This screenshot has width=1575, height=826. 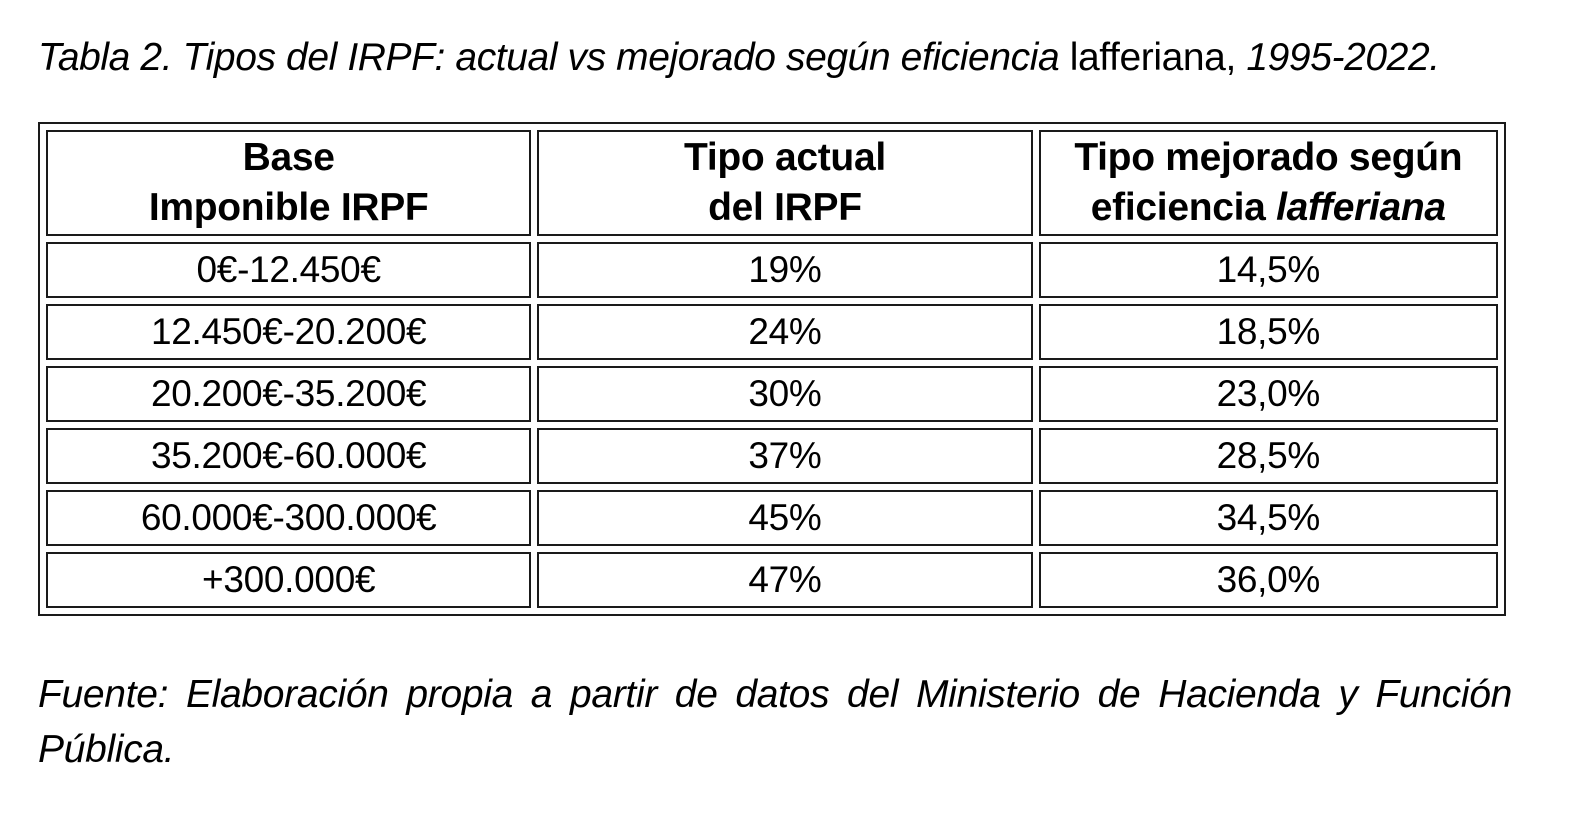 I want to click on header-mejorado-line2-text: eficiencia, so click(x=1183, y=207).